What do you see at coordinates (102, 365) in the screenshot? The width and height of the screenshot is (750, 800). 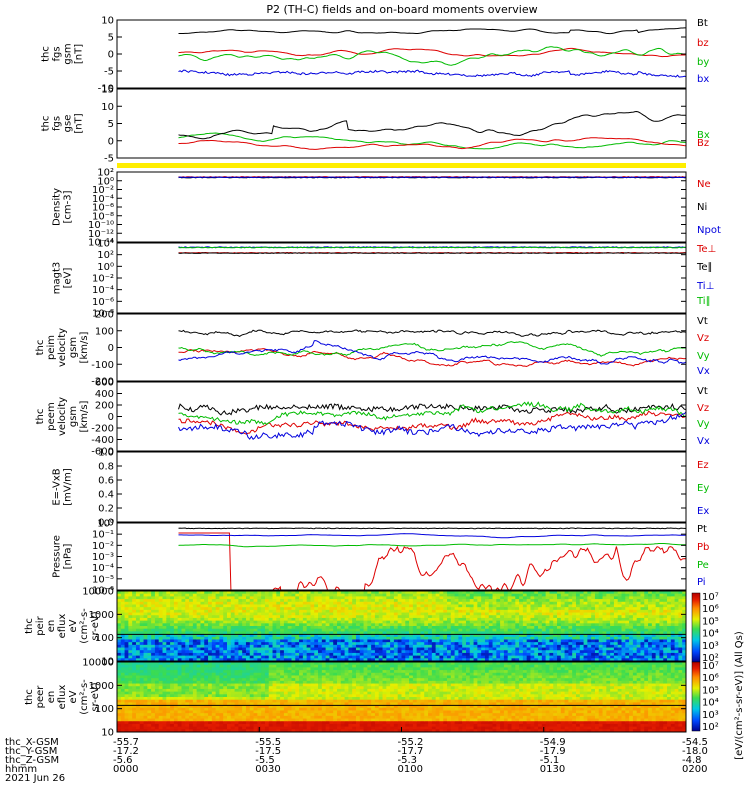 I see `y-tick-label: -100` at bounding box center [102, 365].